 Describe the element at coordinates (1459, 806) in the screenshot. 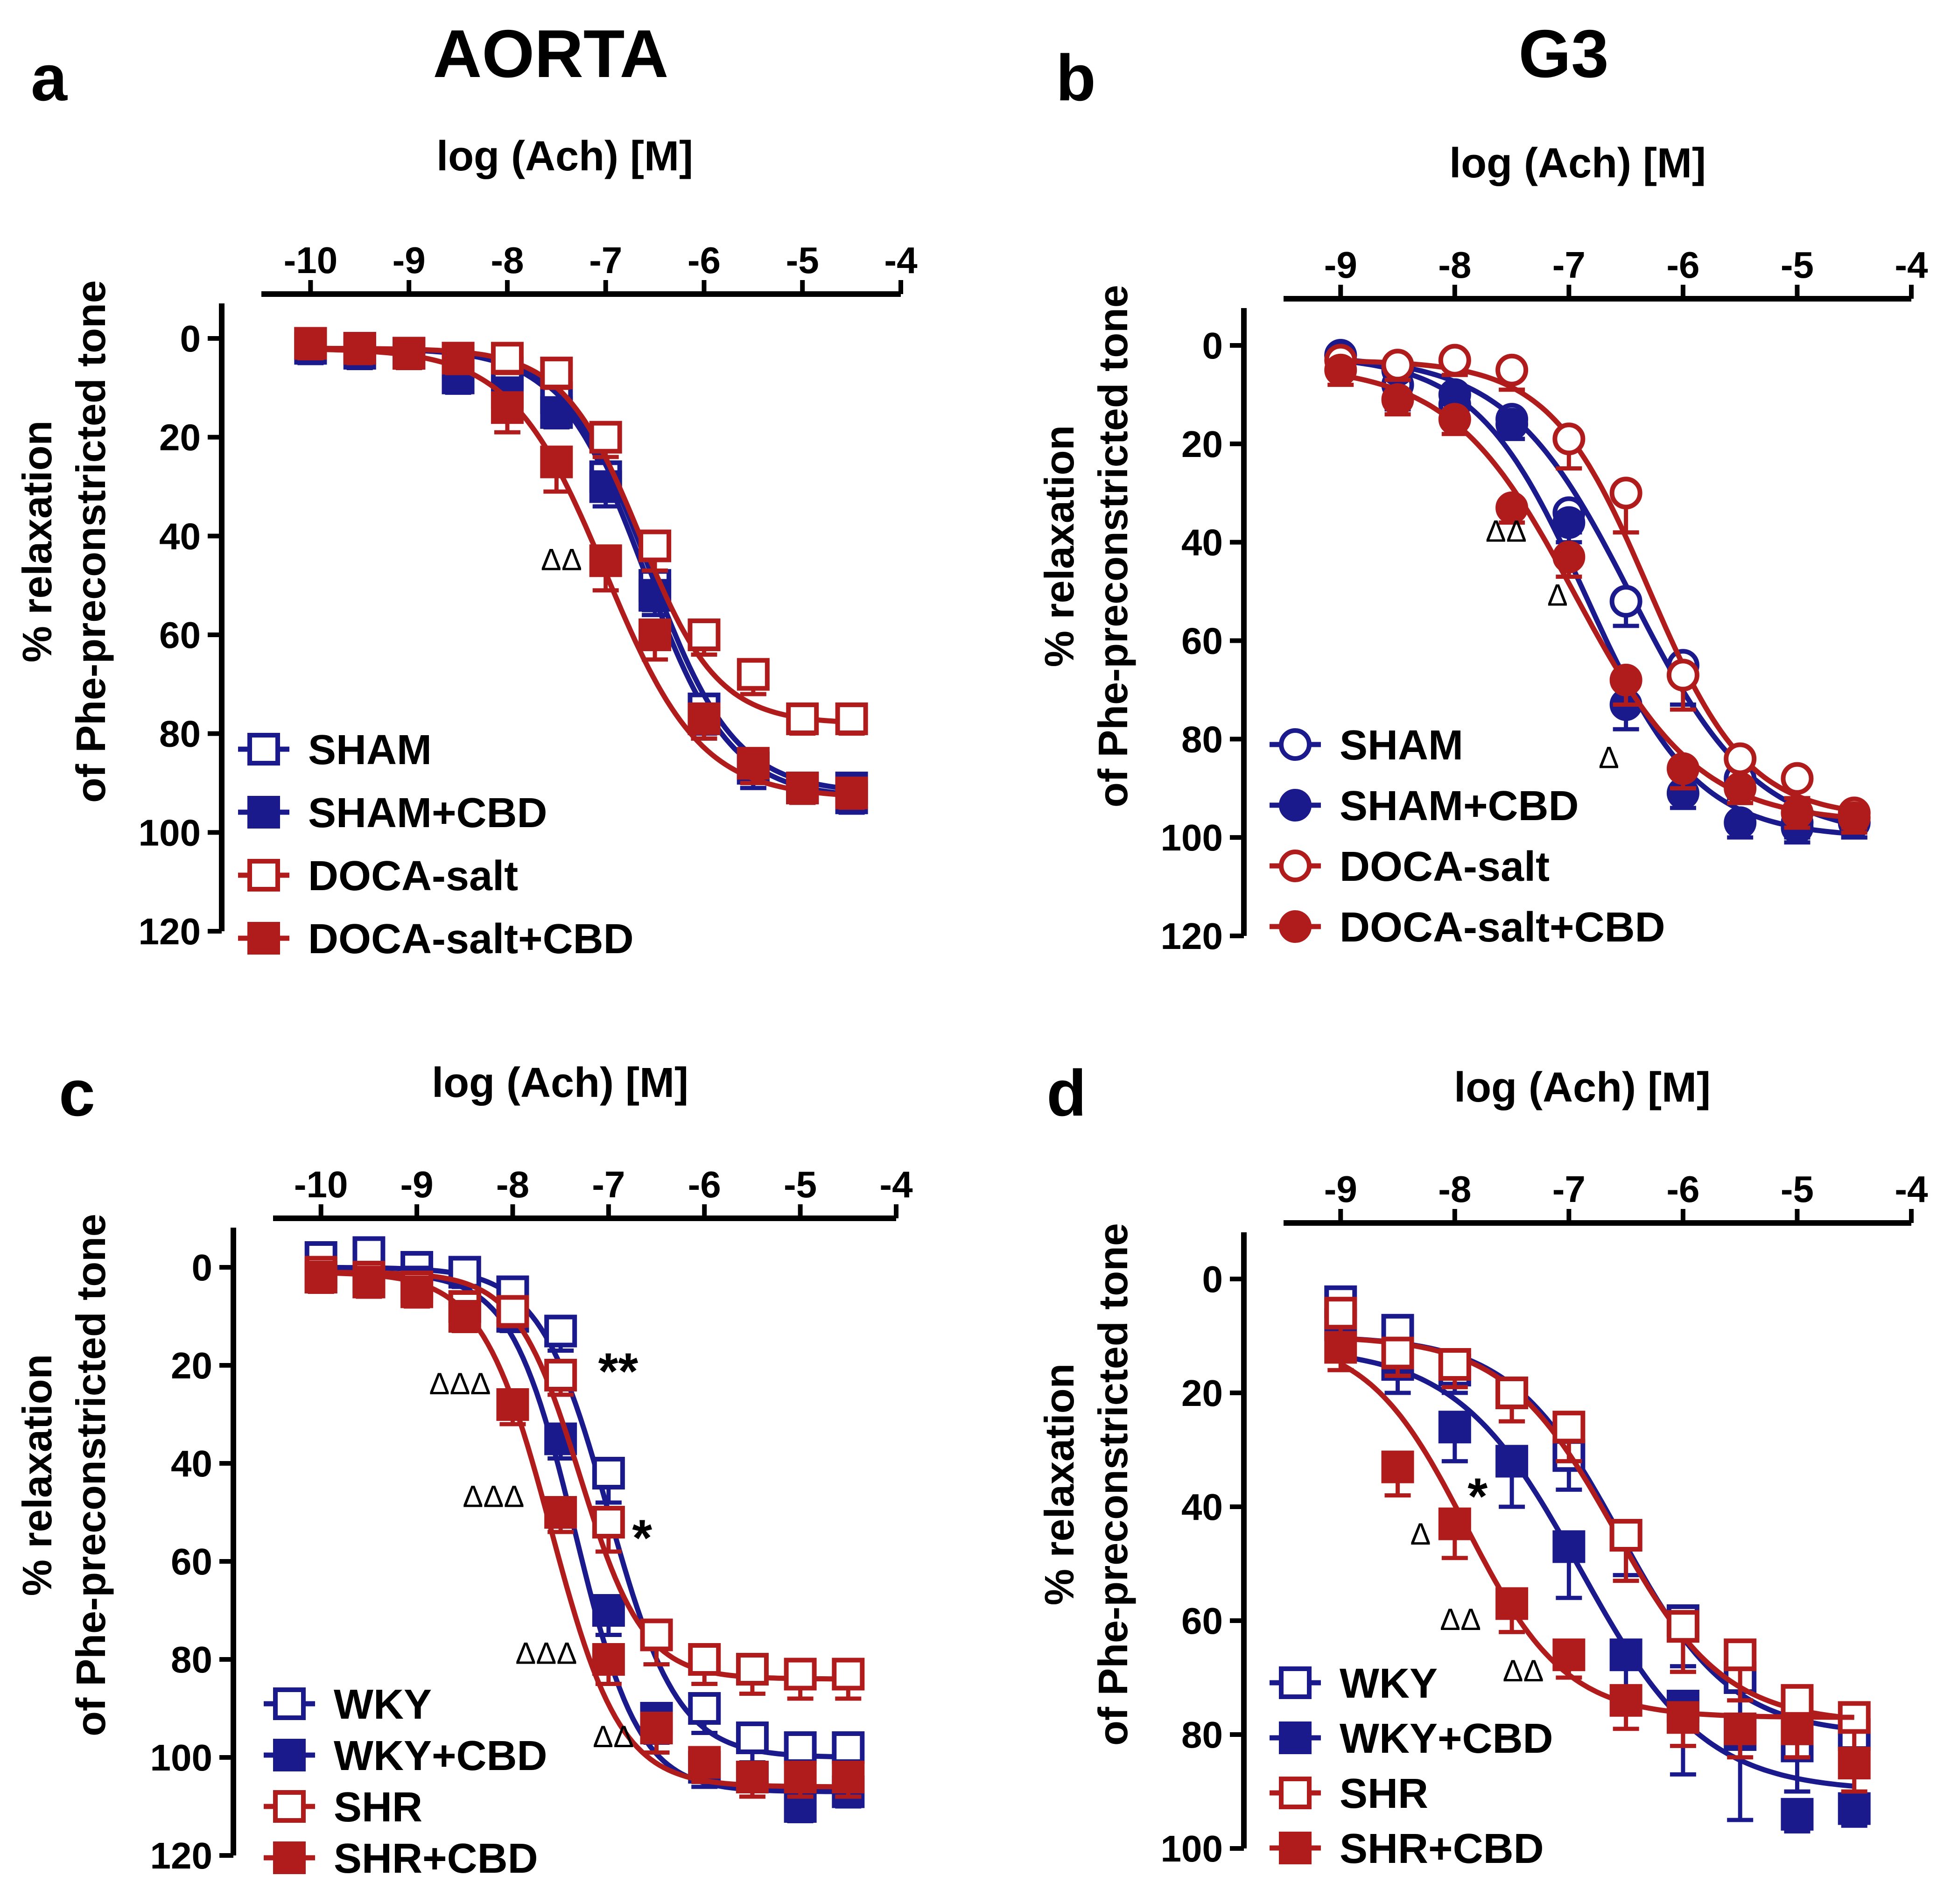

I see `legend-label: SHAM+CBD` at that location.